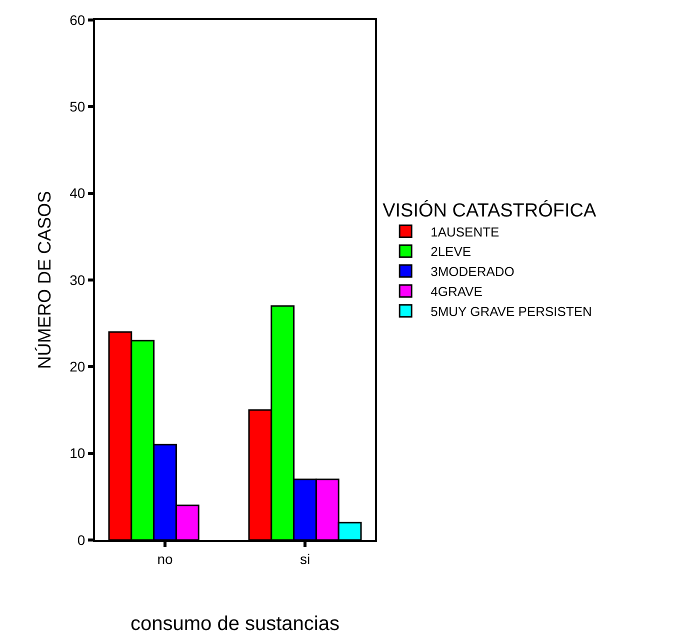  I want to click on y-tick-label: 60, so click(78, 20).